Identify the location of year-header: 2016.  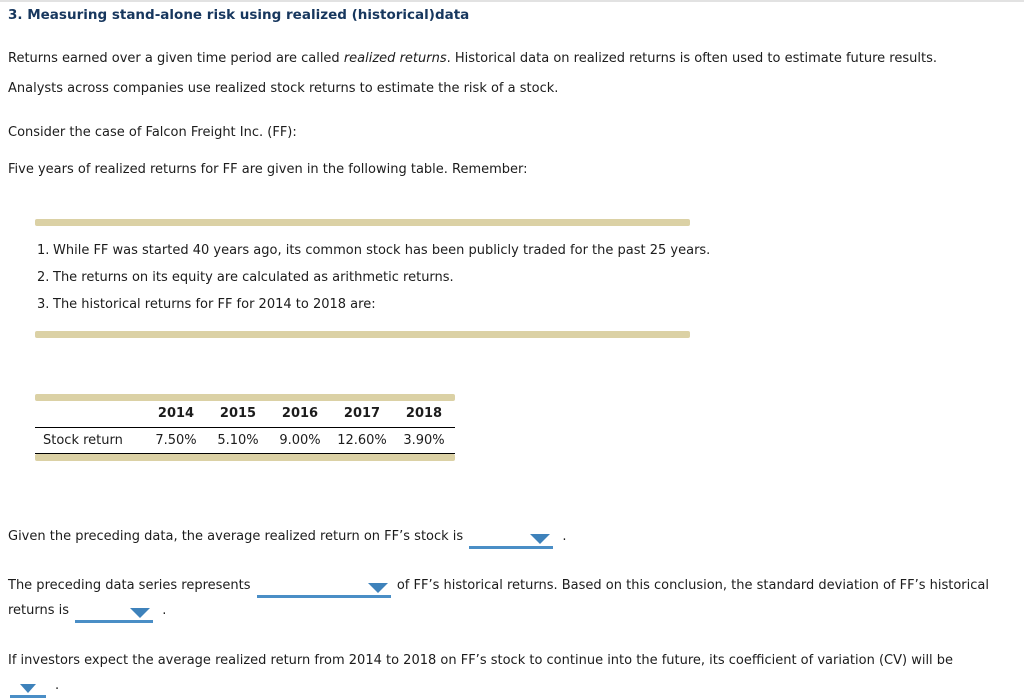
(300, 414).